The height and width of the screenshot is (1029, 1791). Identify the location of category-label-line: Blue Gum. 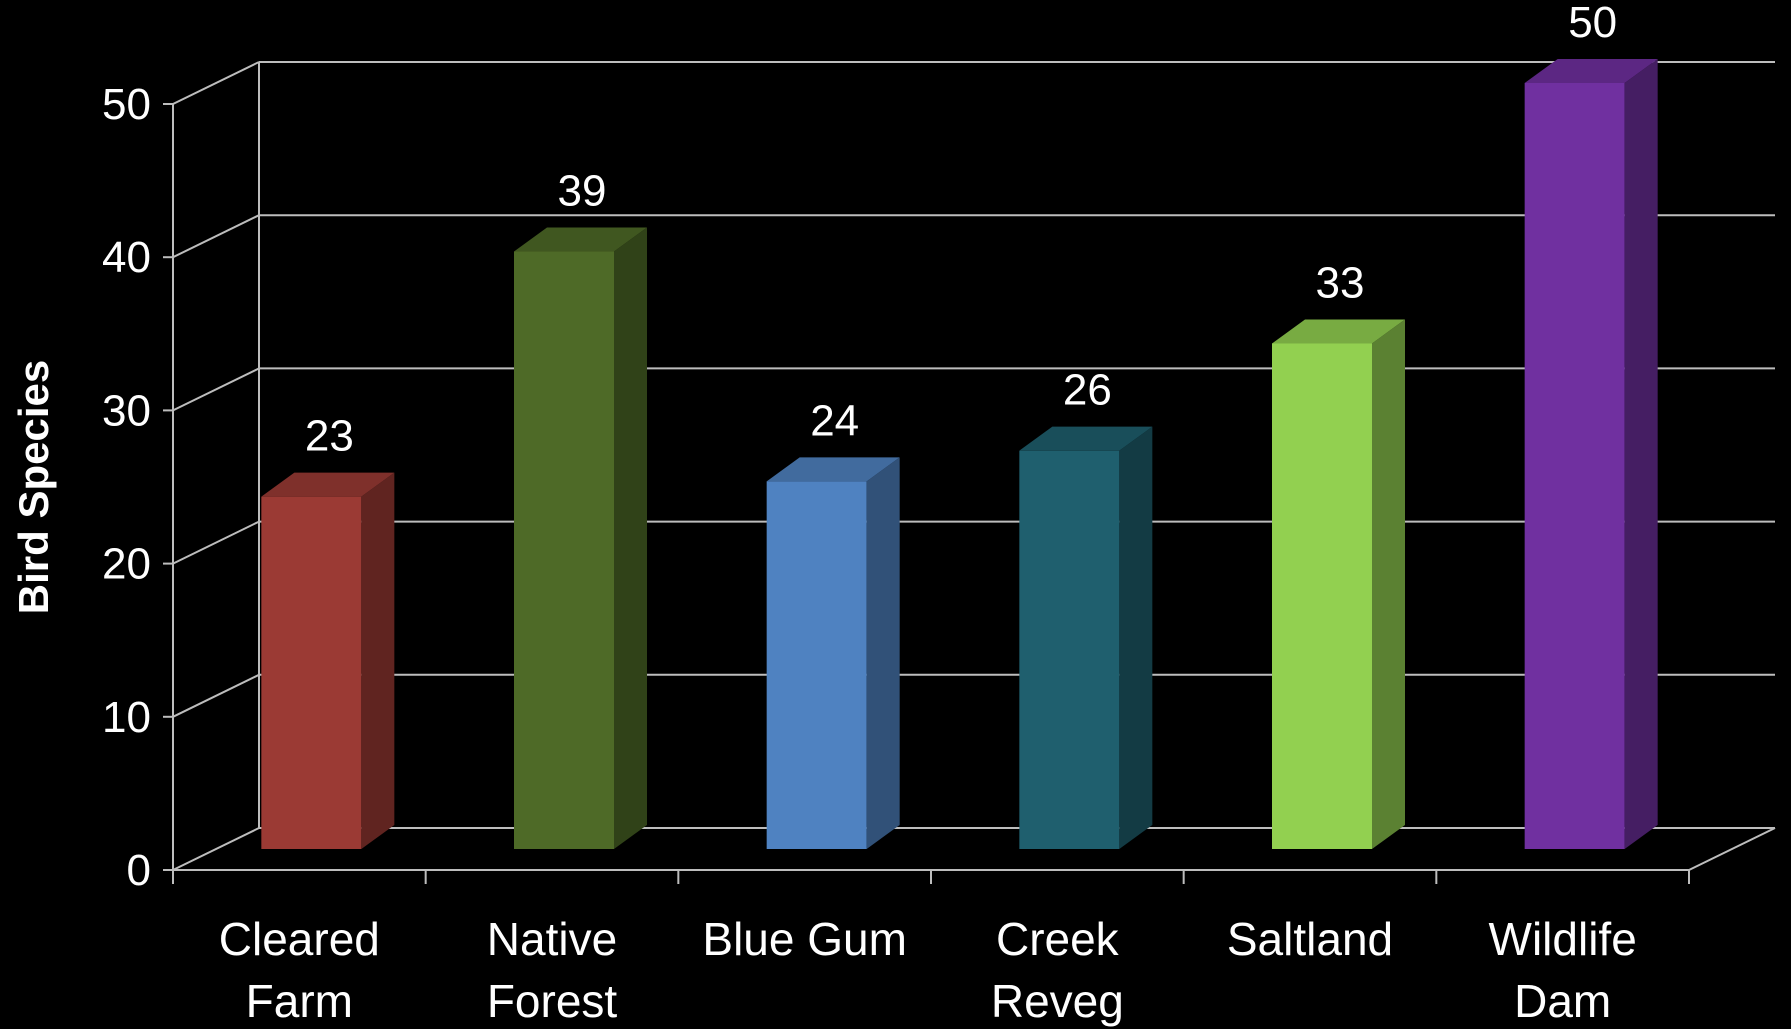
(804, 939).